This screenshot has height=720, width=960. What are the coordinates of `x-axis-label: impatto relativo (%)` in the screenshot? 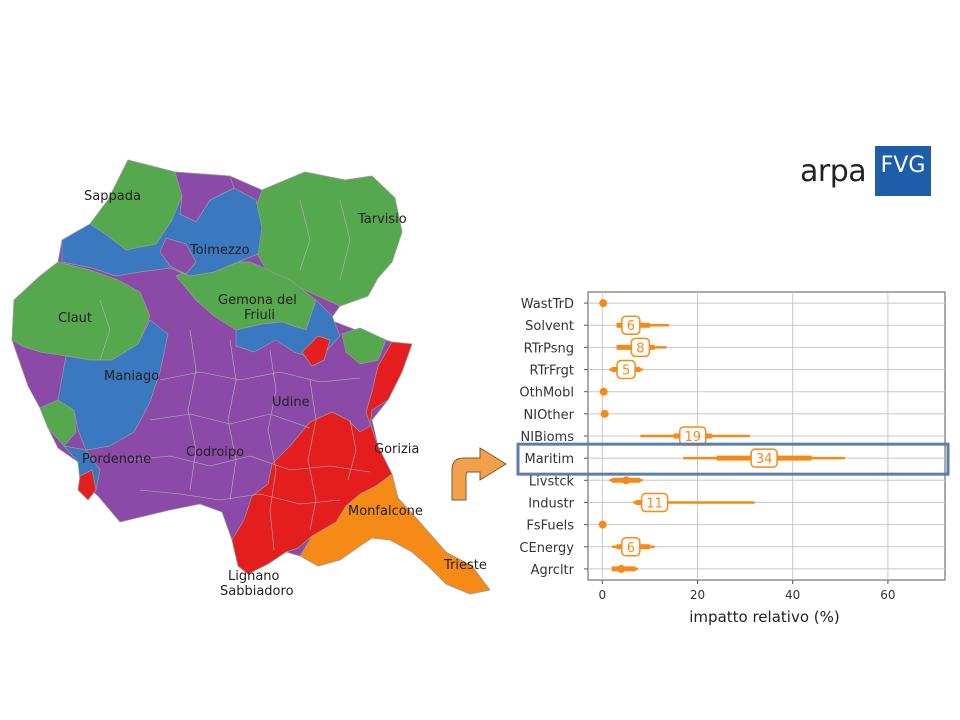 It's located at (764, 617).